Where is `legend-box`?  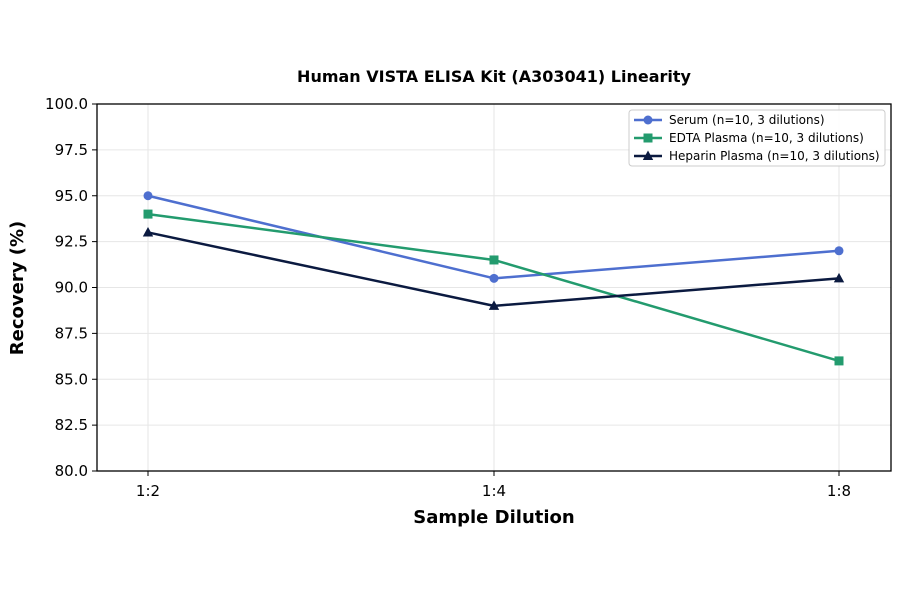
legend-box is located at coordinates (757, 138).